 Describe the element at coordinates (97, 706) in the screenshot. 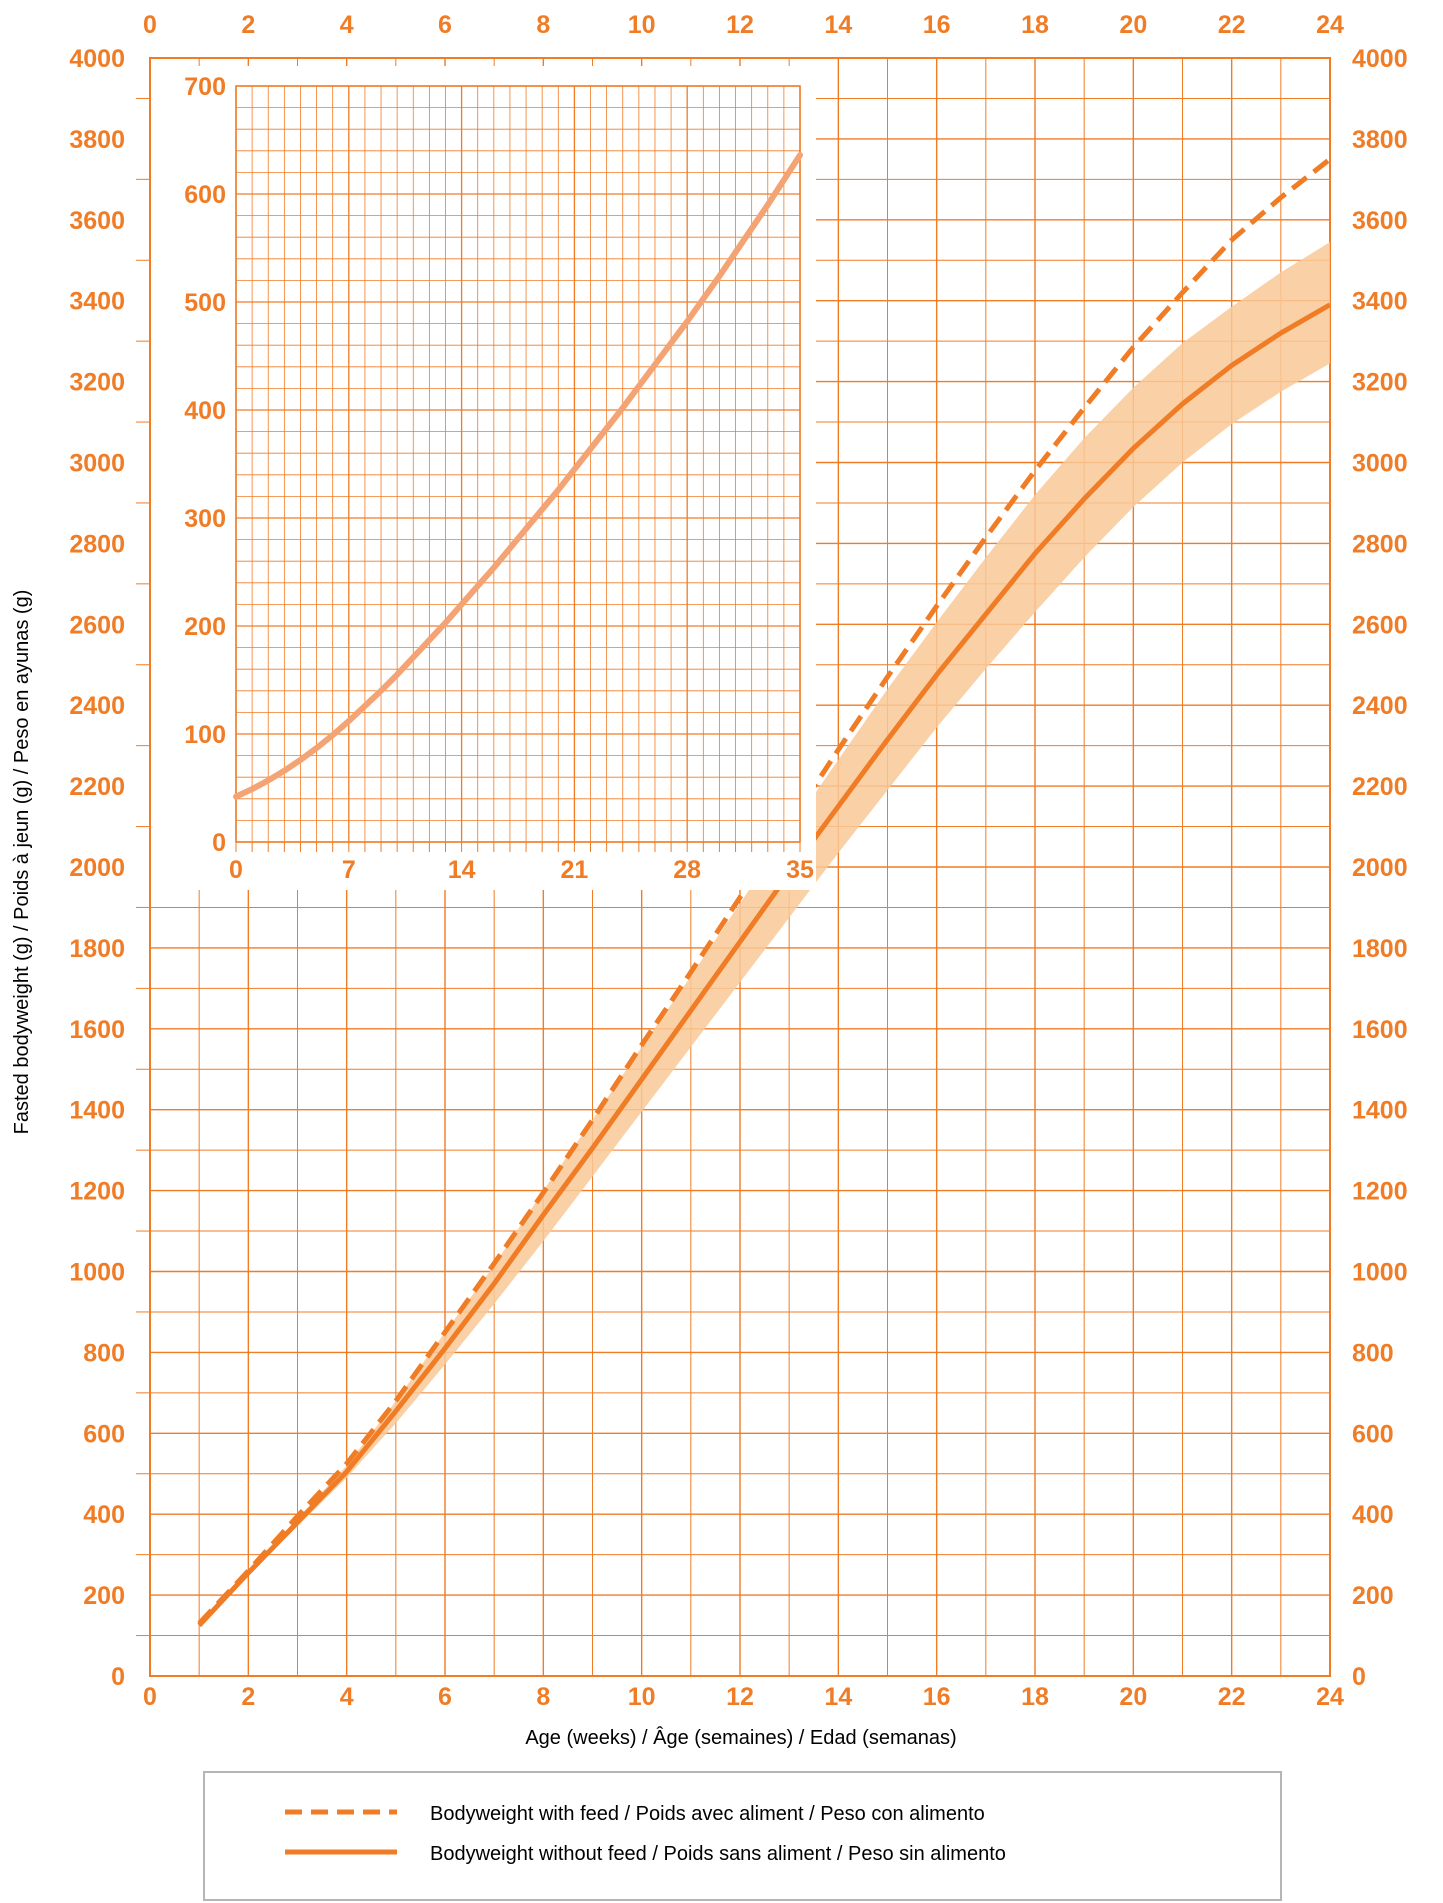

I see `y-tick-label-left: 2400` at that location.